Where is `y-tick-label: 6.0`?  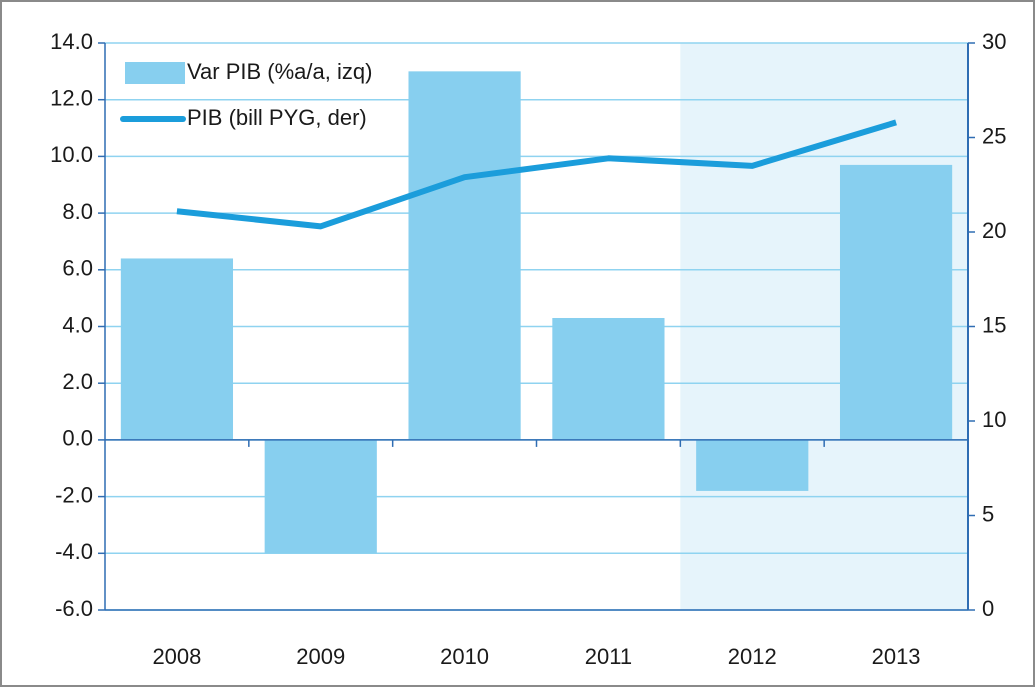 y-tick-label: 6.0 is located at coordinates (77, 268).